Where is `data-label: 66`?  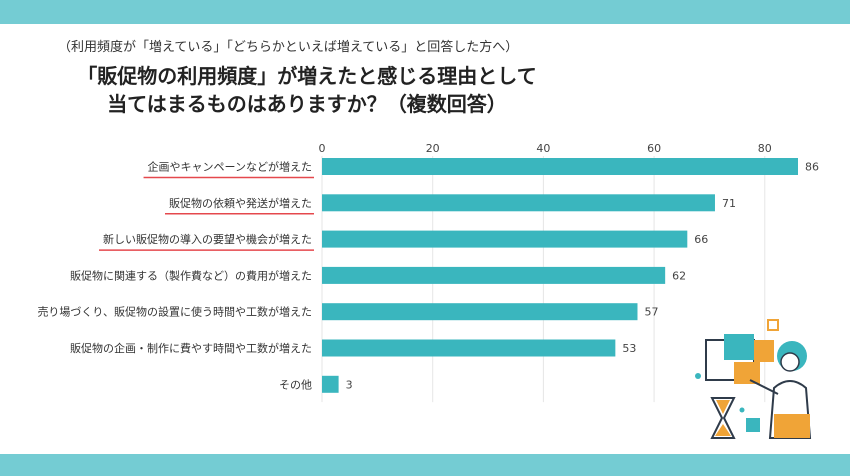 data-label: 66 is located at coordinates (701, 239).